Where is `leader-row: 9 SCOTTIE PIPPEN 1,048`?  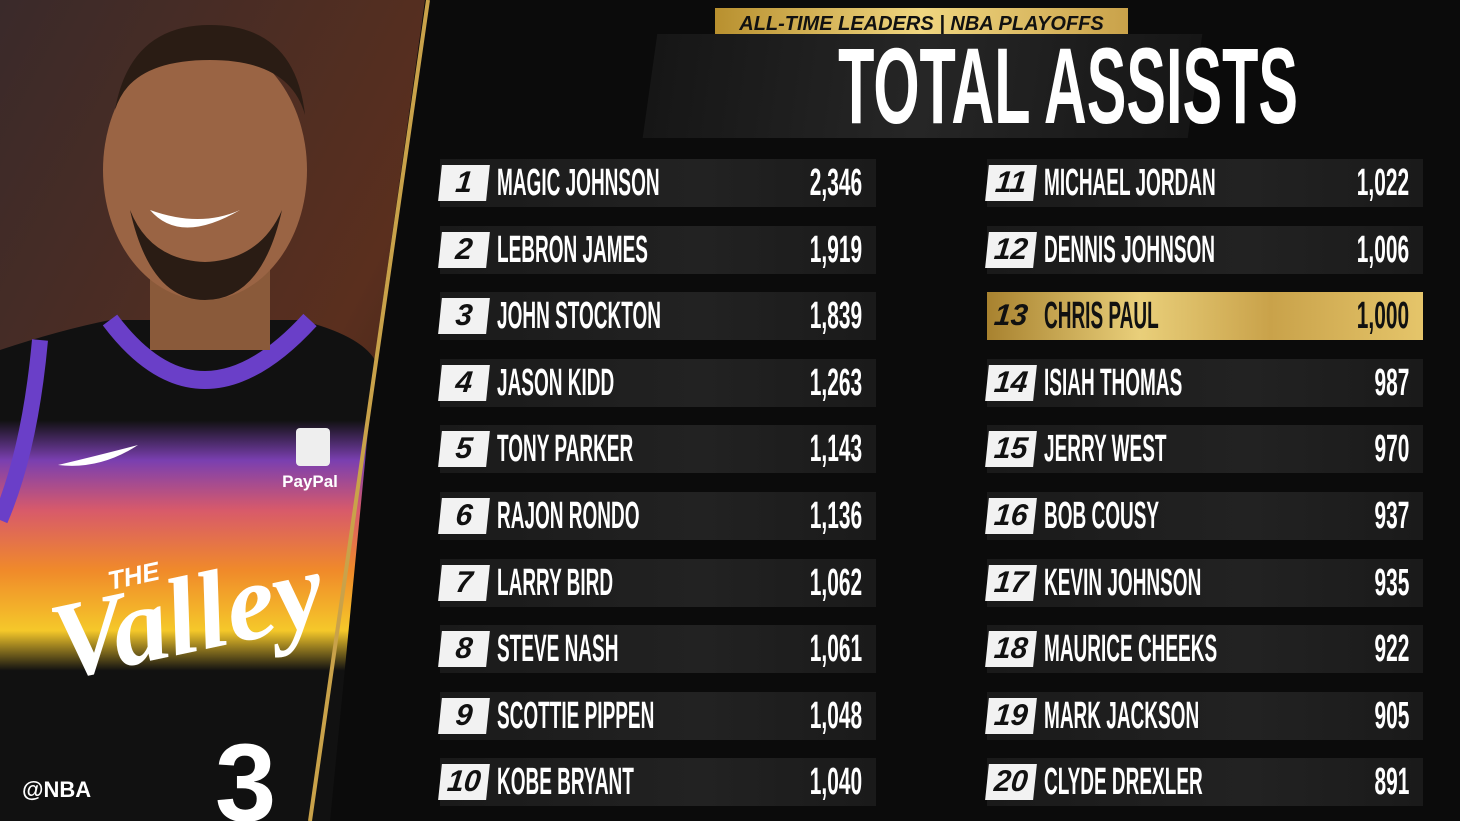
leader-row: 9 SCOTTIE PIPPEN 1,048 is located at coordinates (657, 715).